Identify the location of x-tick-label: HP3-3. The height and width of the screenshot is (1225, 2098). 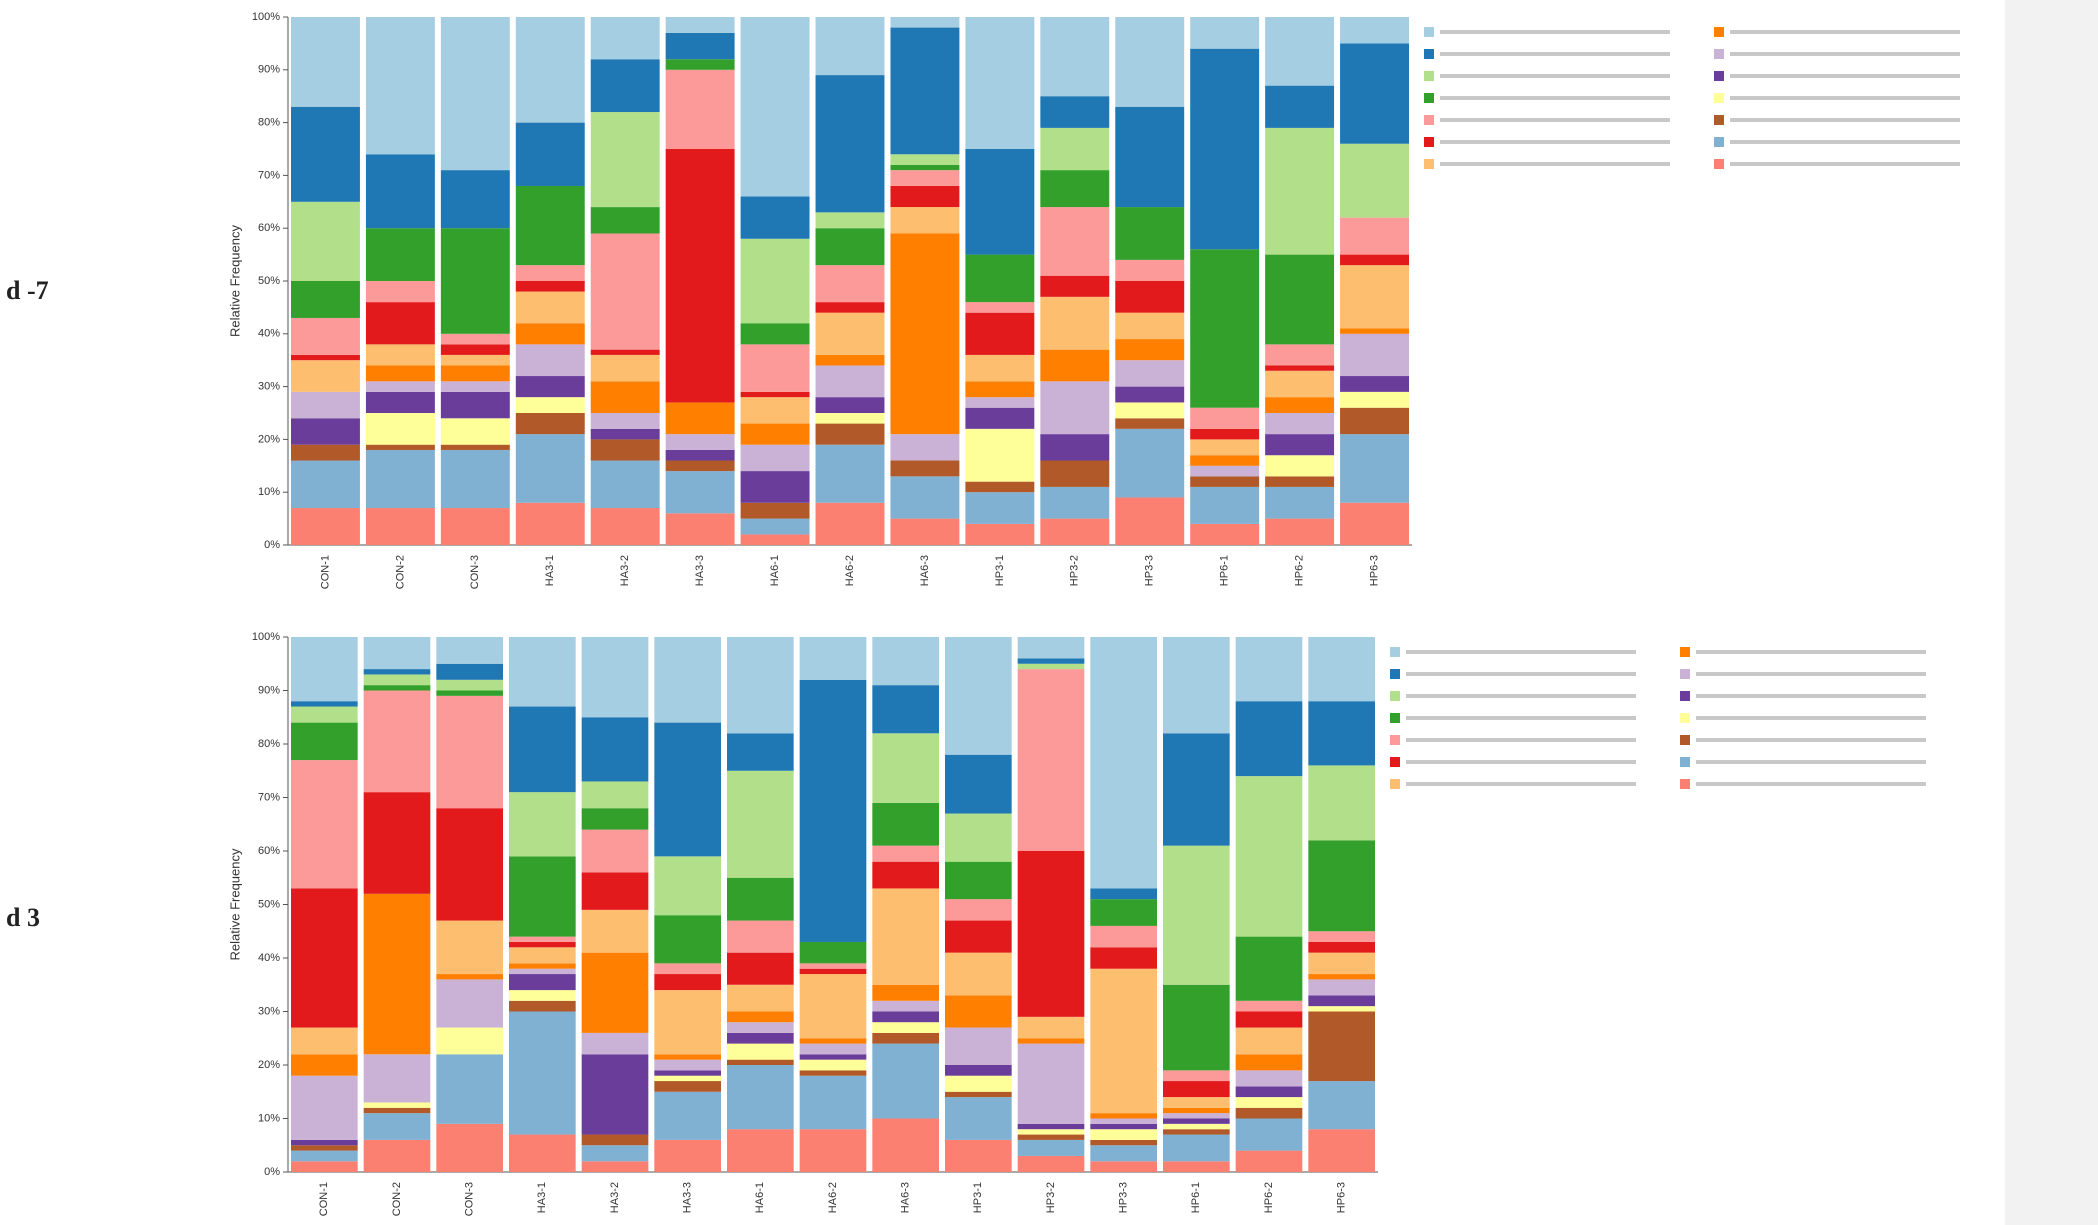
(1150, 570).